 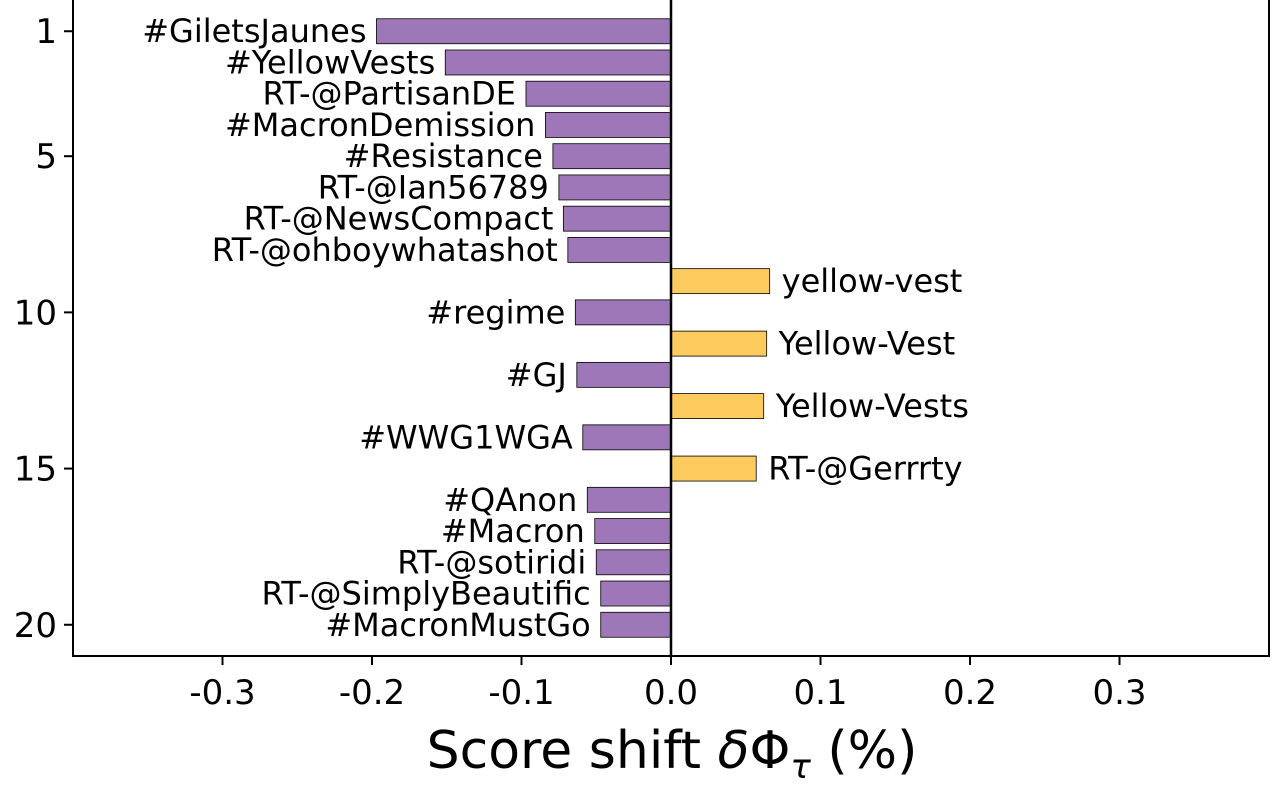 I want to click on bar-label-6: RT-@Ian56789, so click(x=433, y=187).